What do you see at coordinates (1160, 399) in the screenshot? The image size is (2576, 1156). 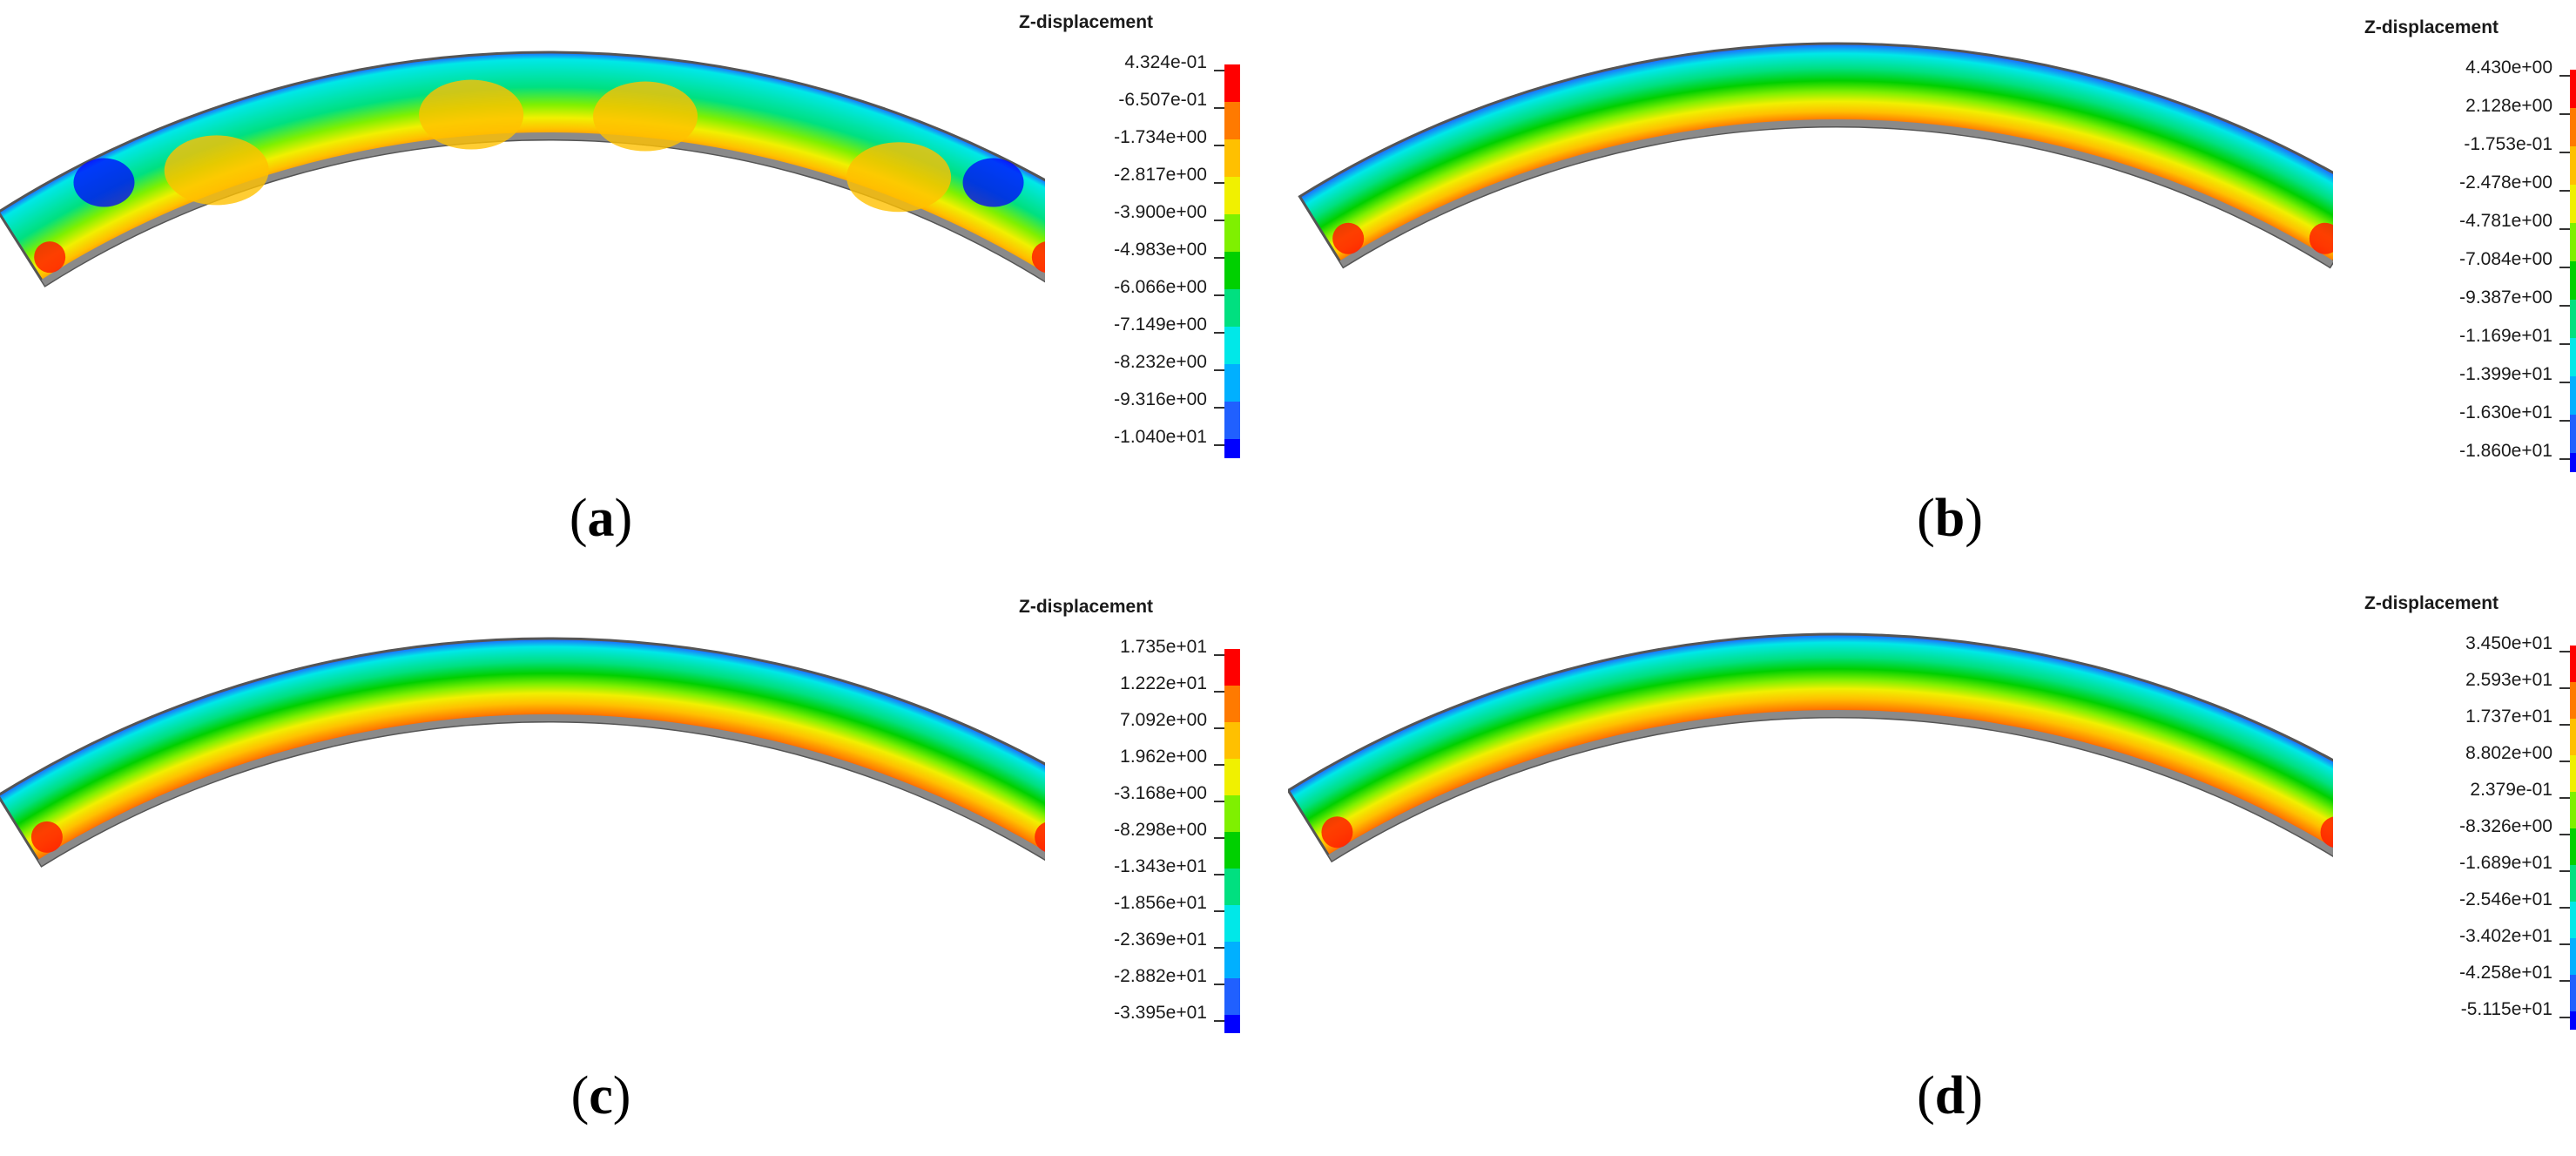 I see `tick-label: -9.316e+00` at bounding box center [1160, 399].